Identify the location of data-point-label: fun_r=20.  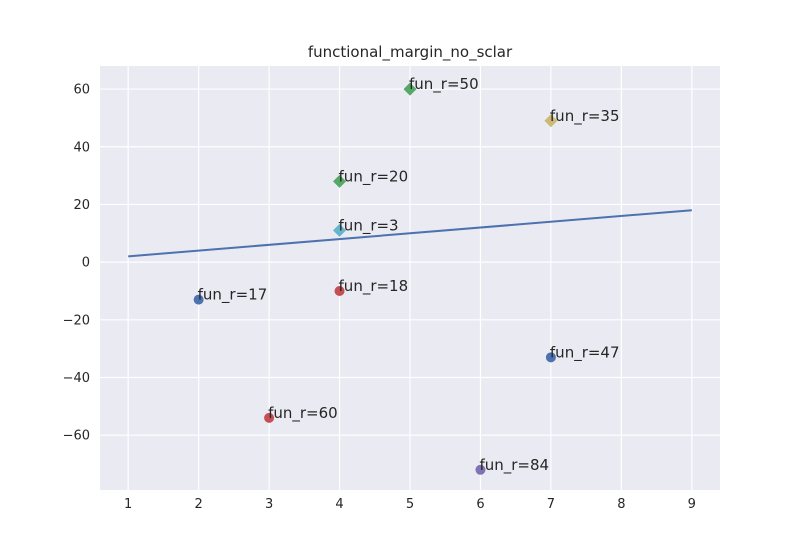
(374, 176).